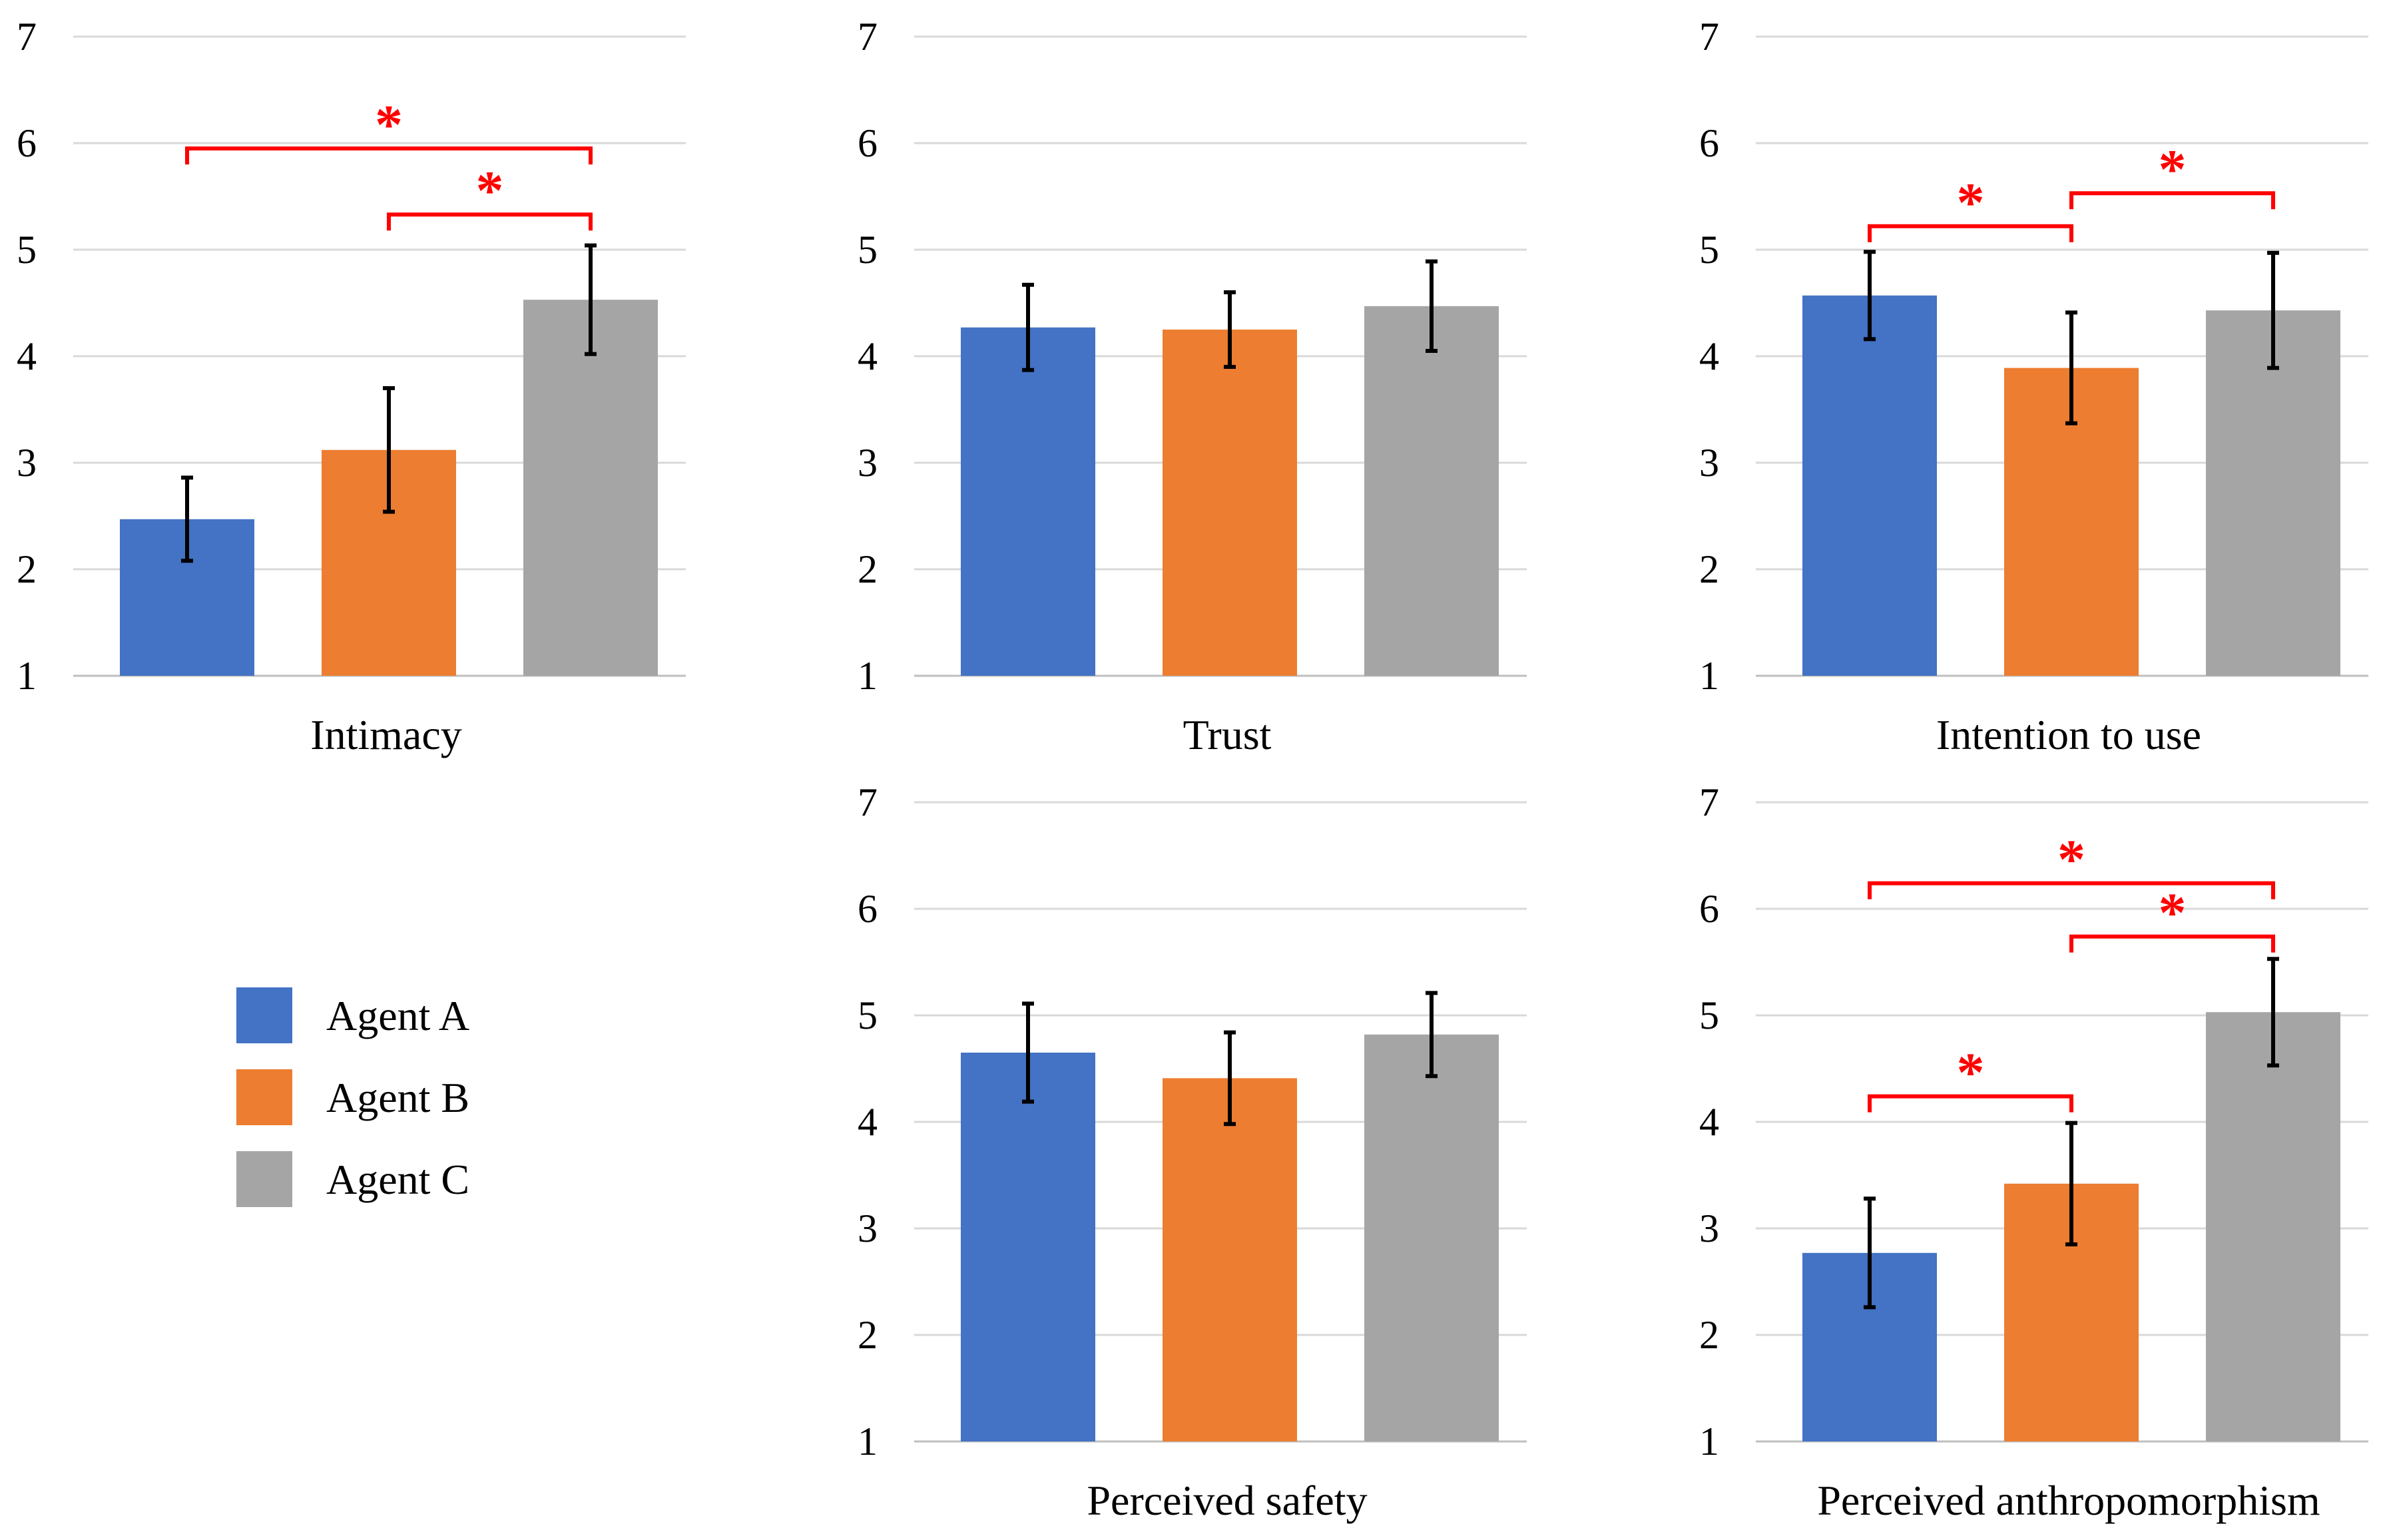 The image size is (2381, 1540). What do you see at coordinates (385, 734) in the screenshot?
I see `x-axis-label: Intimacy` at bounding box center [385, 734].